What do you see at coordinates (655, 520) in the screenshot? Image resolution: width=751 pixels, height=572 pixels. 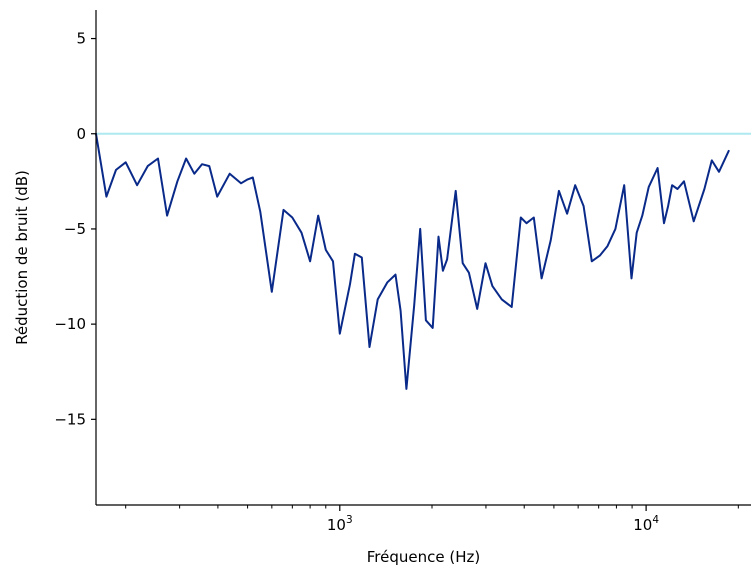 I see `x-tick-label-exponent: 4` at bounding box center [655, 520].